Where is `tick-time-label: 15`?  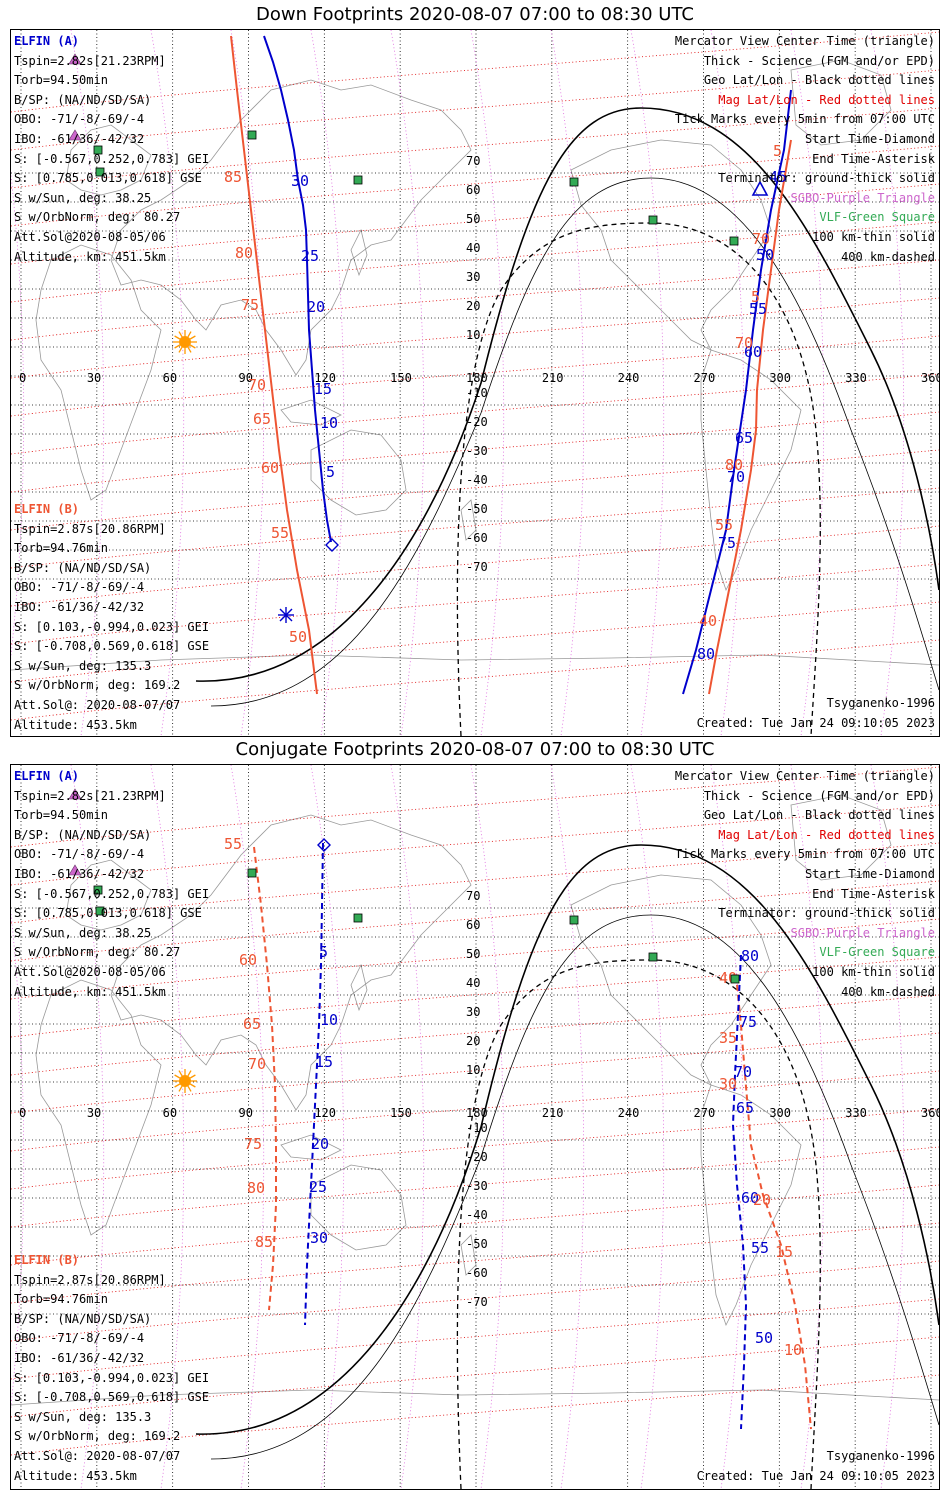
tick-time-label: 15 is located at coordinates (784, 1252).